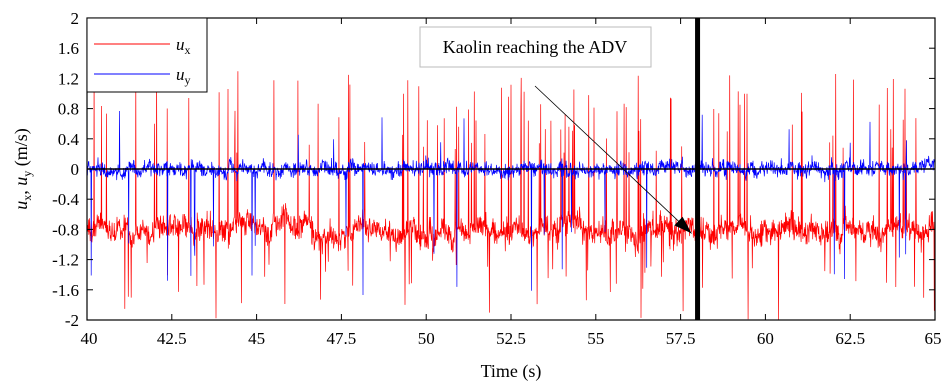 This screenshot has width=951, height=384. What do you see at coordinates (681, 338) in the screenshot?
I see `x-tick-label: 57.5` at bounding box center [681, 338].